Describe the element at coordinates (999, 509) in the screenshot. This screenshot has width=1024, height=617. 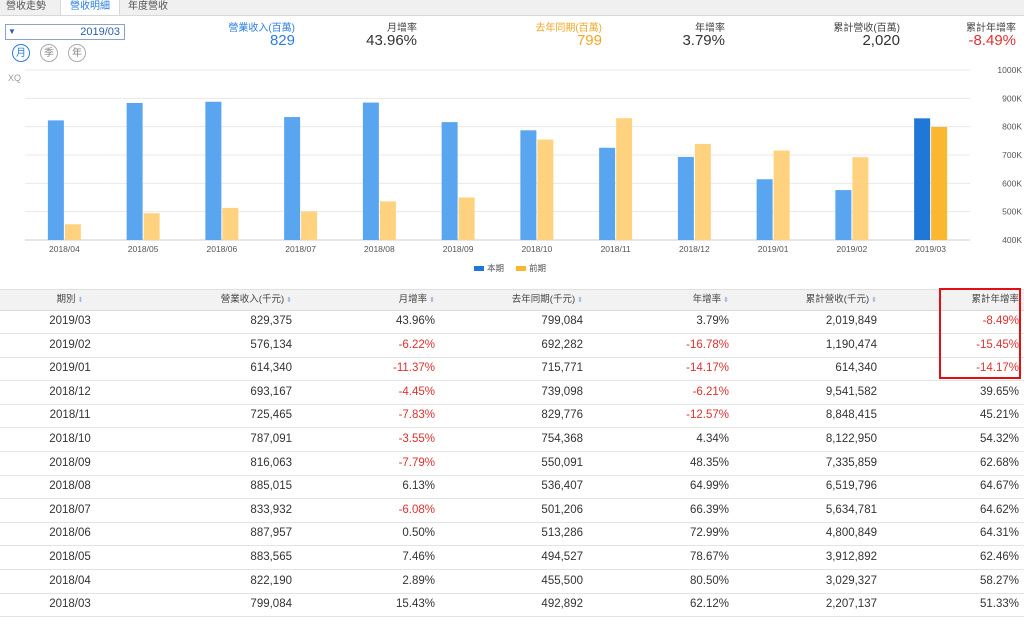
I see `table-cell: 64.62%` at that location.